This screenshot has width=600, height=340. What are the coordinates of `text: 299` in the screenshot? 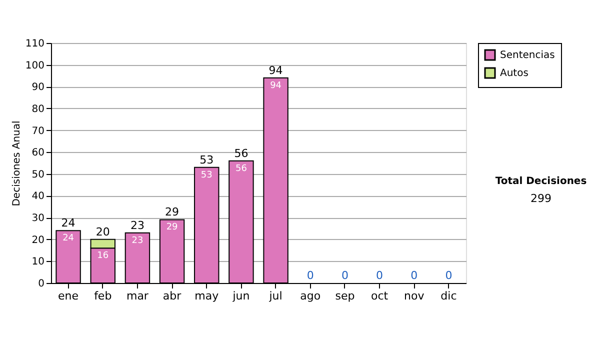 It's located at (541, 198).